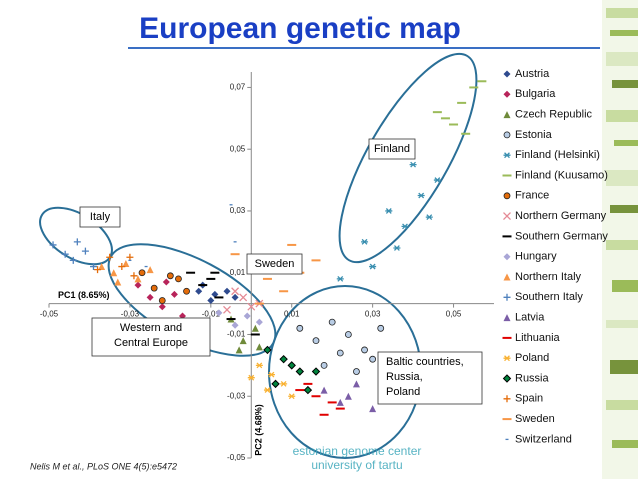  I want to click on annotation: Italy, so click(100, 217).